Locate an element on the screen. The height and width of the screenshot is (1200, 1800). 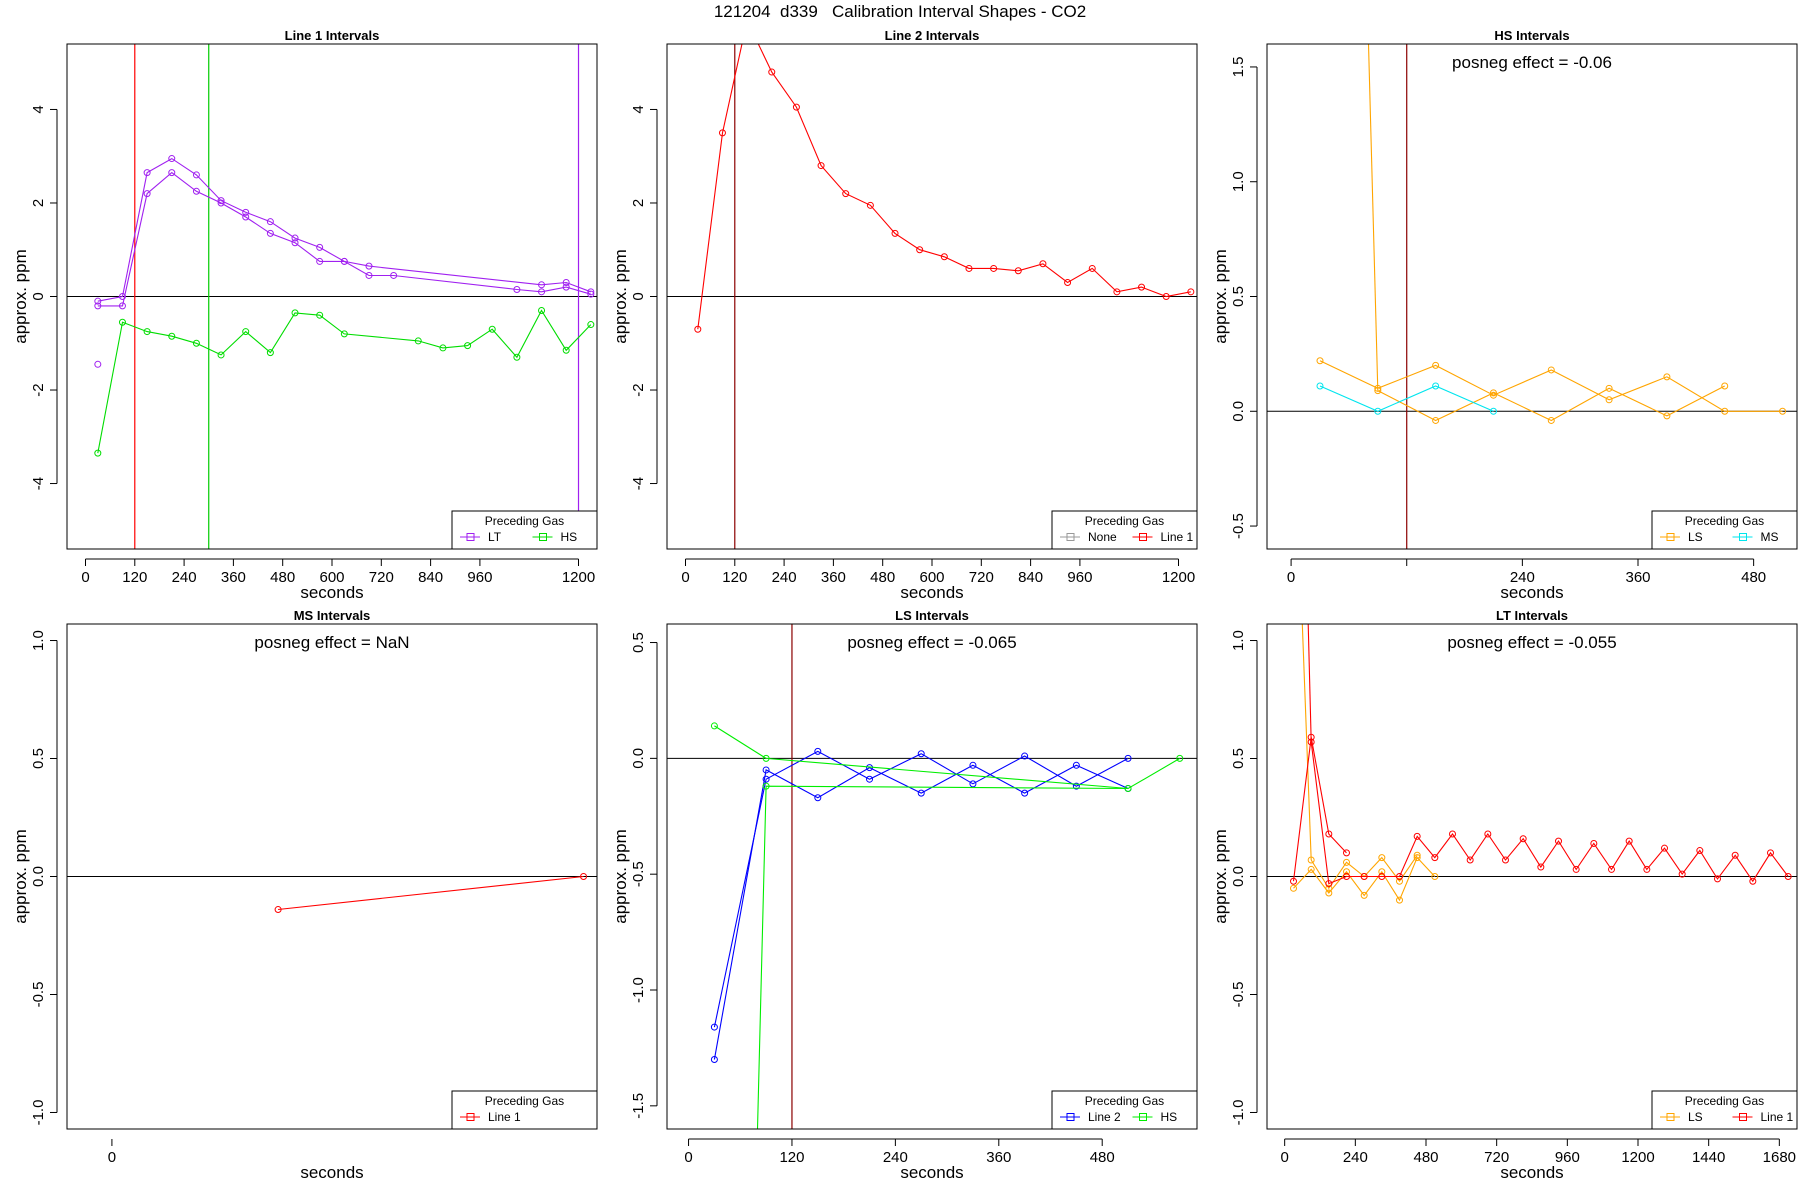
panel-title: Line 2 Intervals is located at coordinates (932, 35).